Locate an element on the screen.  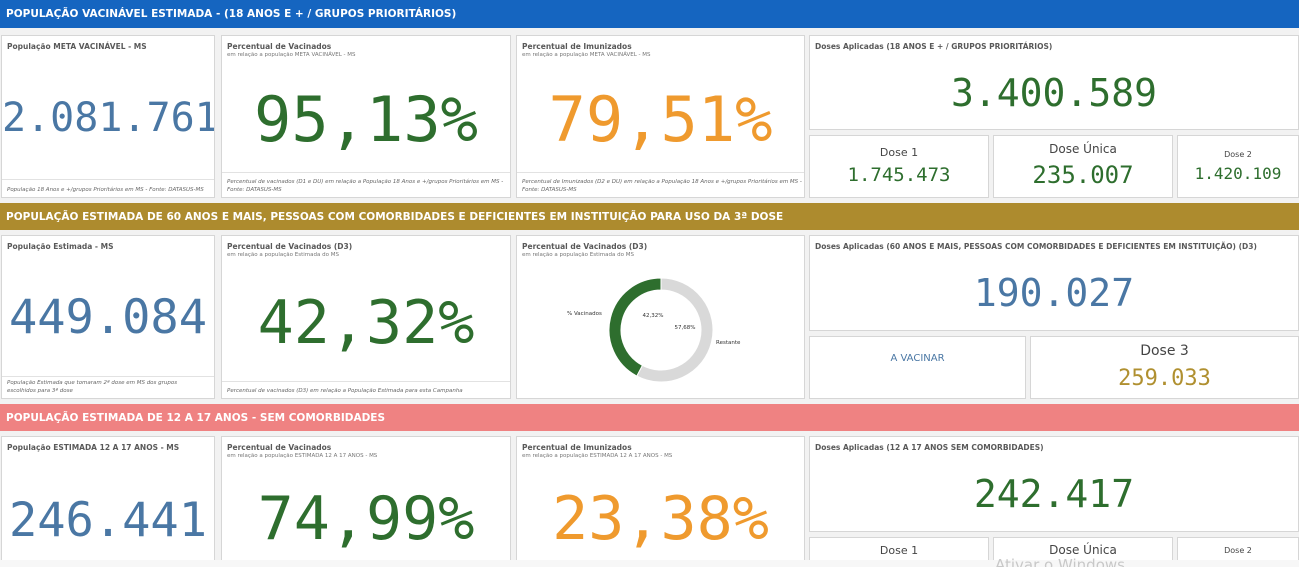
dose-value: 259.033 is located at coordinates (1164, 378).